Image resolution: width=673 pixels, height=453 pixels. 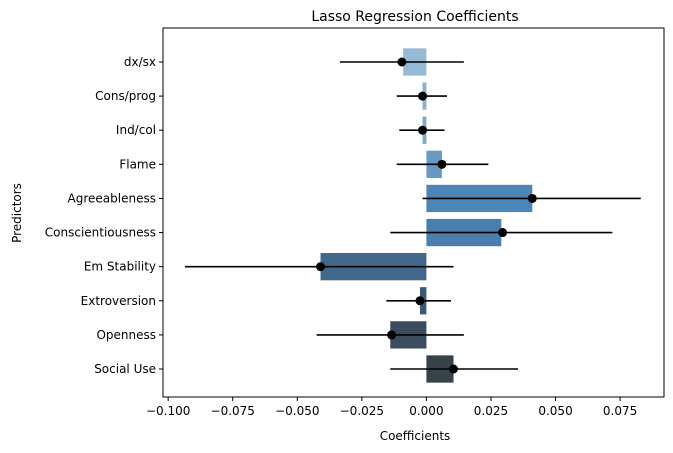 What do you see at coordinates (555, 411) in the screenshot?
I see `x-tick-label: 0.050` at bounding box center [555, 411].